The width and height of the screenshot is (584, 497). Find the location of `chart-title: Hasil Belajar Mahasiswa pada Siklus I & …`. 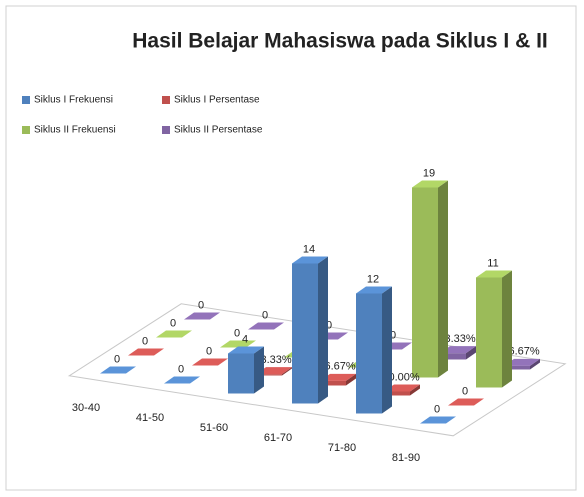

chart-title: Hasil Belajar Mahasiswa pada Siklus I & … is located at coordinates (340, 41).